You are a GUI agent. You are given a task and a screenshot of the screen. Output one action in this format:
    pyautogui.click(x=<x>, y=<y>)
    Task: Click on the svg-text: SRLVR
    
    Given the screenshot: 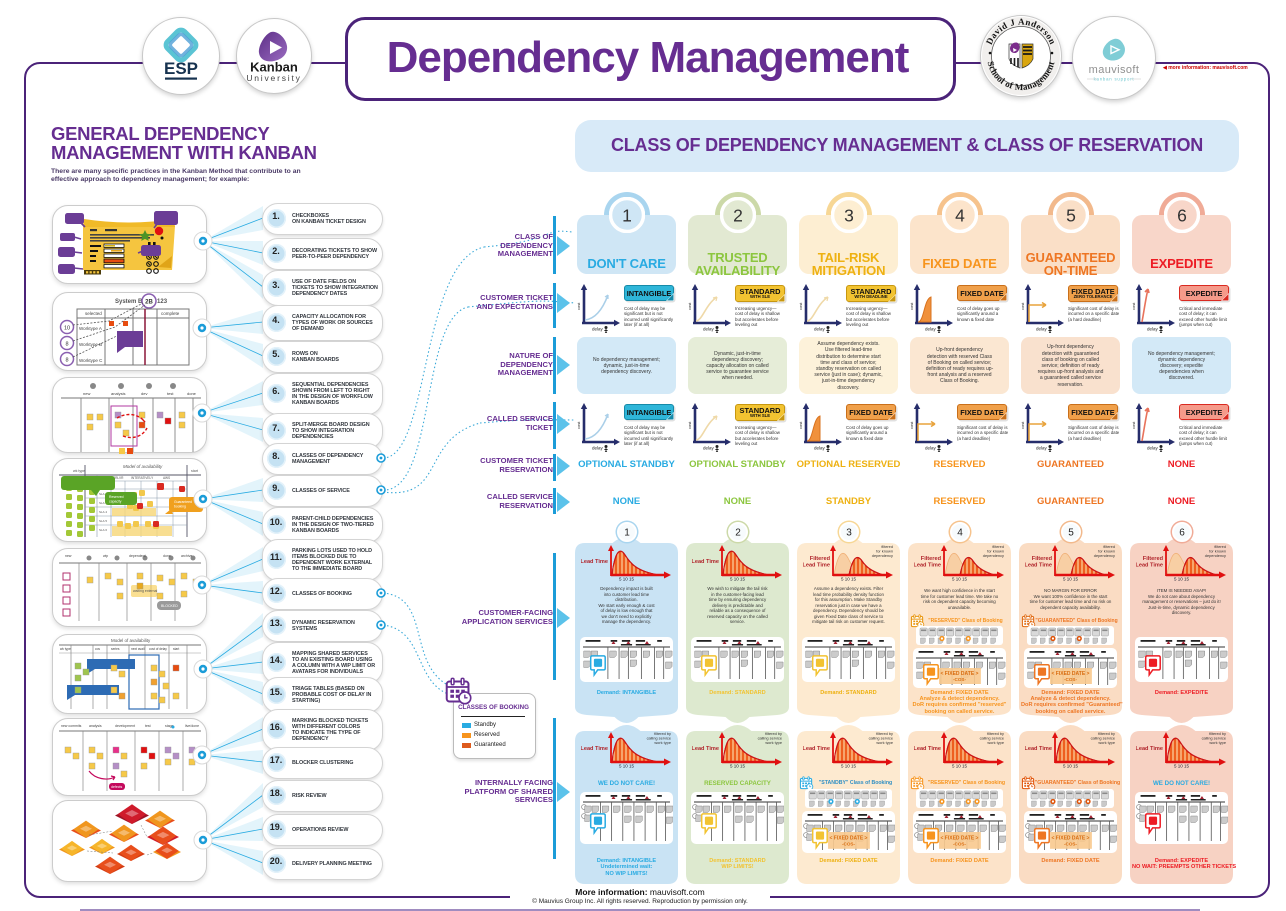 What is the action you would take?
    pyautogui.click(x=118, y=478)
    